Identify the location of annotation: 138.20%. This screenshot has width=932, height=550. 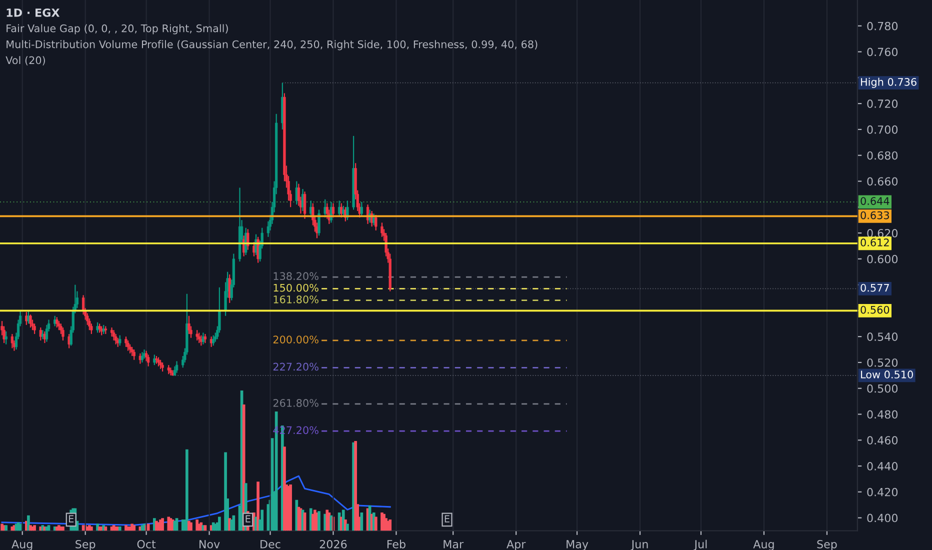
(296, 276).